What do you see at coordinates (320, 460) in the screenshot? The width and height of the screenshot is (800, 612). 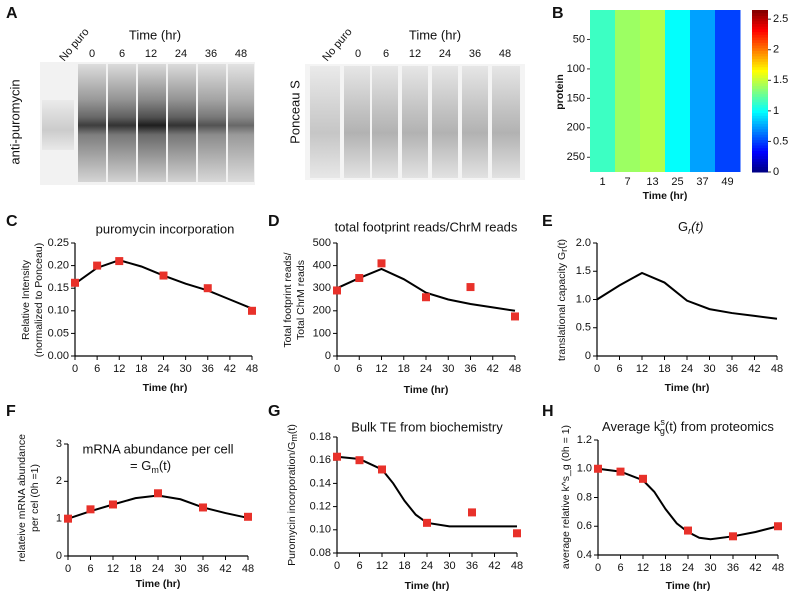 I see `y-tick-label: 0.16` at bounding box center [320, 460].